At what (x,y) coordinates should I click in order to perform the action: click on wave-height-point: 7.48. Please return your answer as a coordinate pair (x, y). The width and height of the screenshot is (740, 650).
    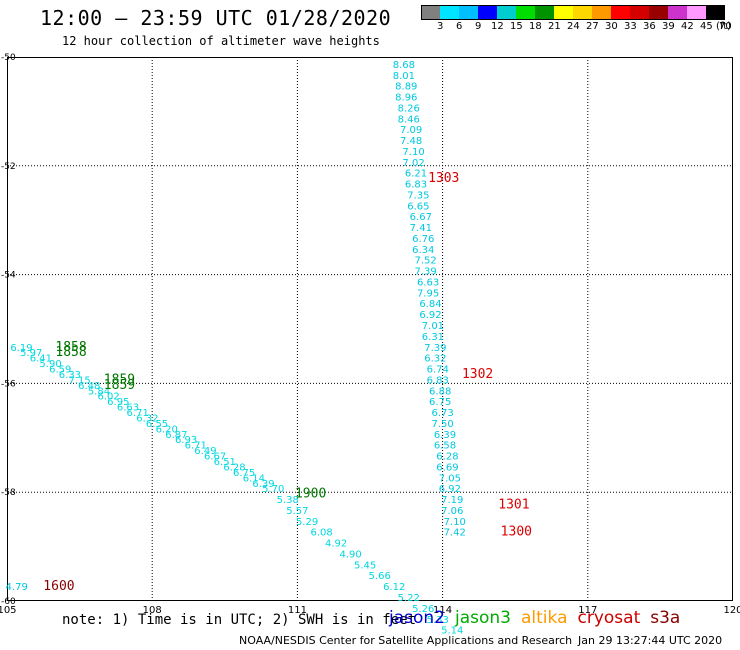
    Looking at the image, I should click on (411, 141).